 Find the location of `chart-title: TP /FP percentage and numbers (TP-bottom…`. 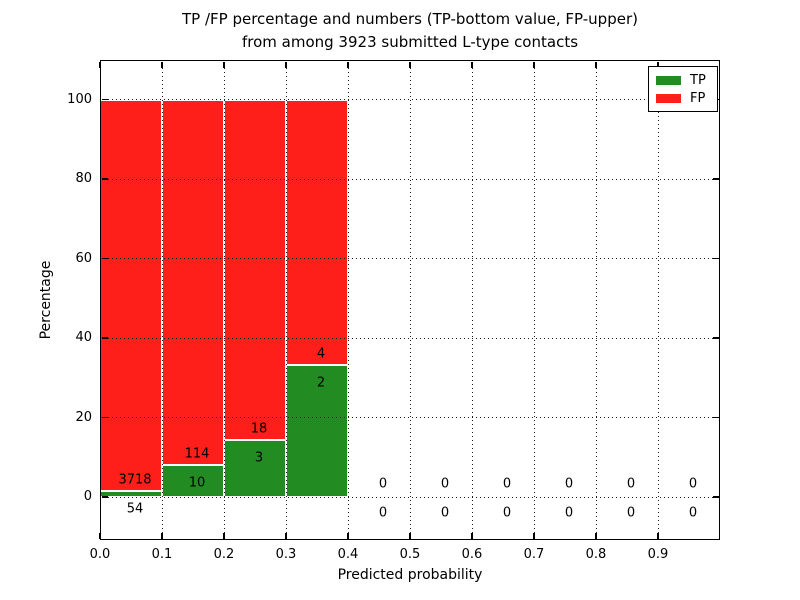

chart-title: TP /FP percentage and numbers (TP-bottom… is located at coordinates (410, 31).